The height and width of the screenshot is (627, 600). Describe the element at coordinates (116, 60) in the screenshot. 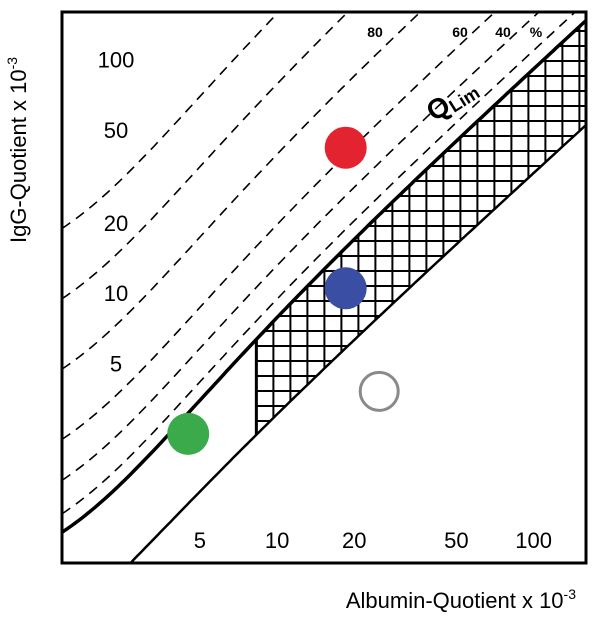

I see `y-tick-label: 100` at that location.